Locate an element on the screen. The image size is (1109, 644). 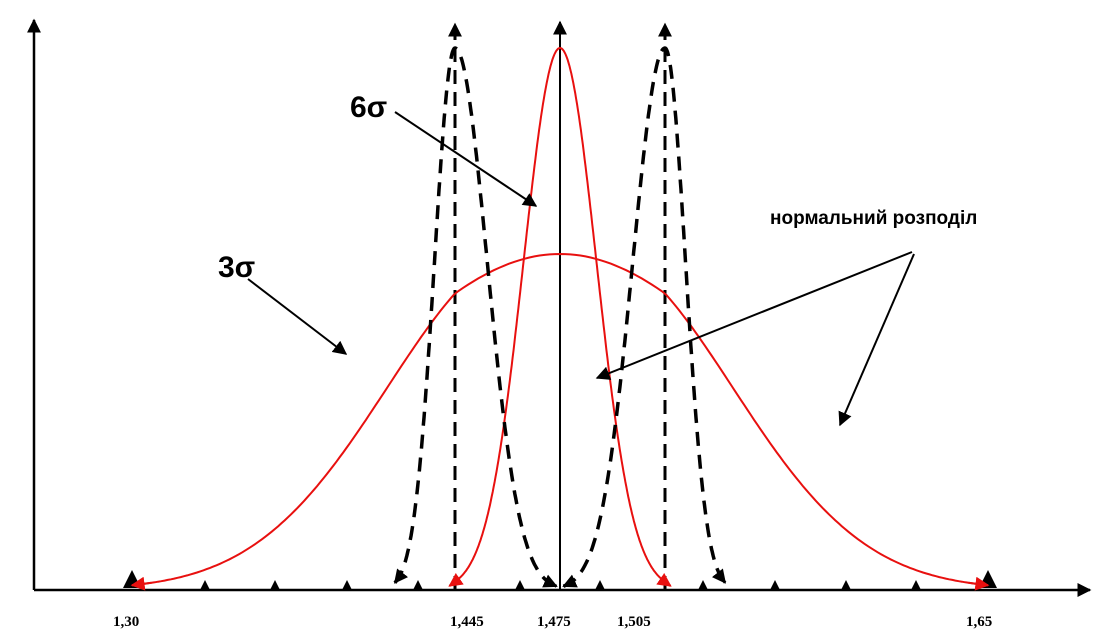
series-end-arrows is located at coordinates (560, 579).